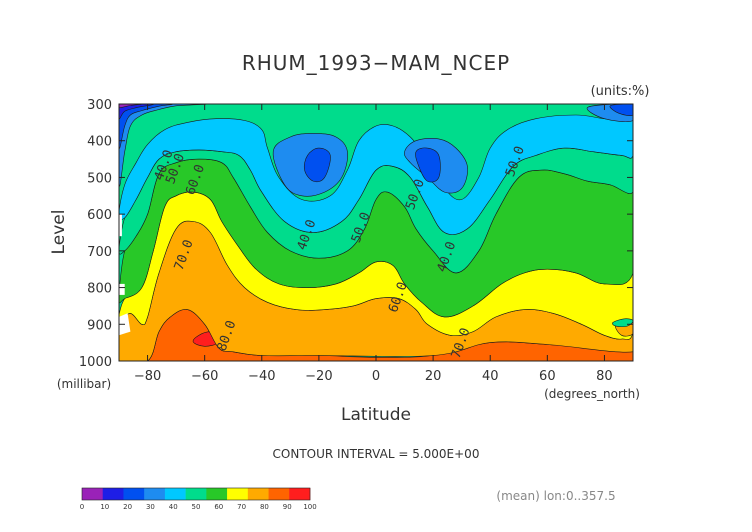 This screenshot has width=752, height=532. Describe the element at coordinates (620, 91) in the screenshot. I see `units-label: (units:%)` at that location.